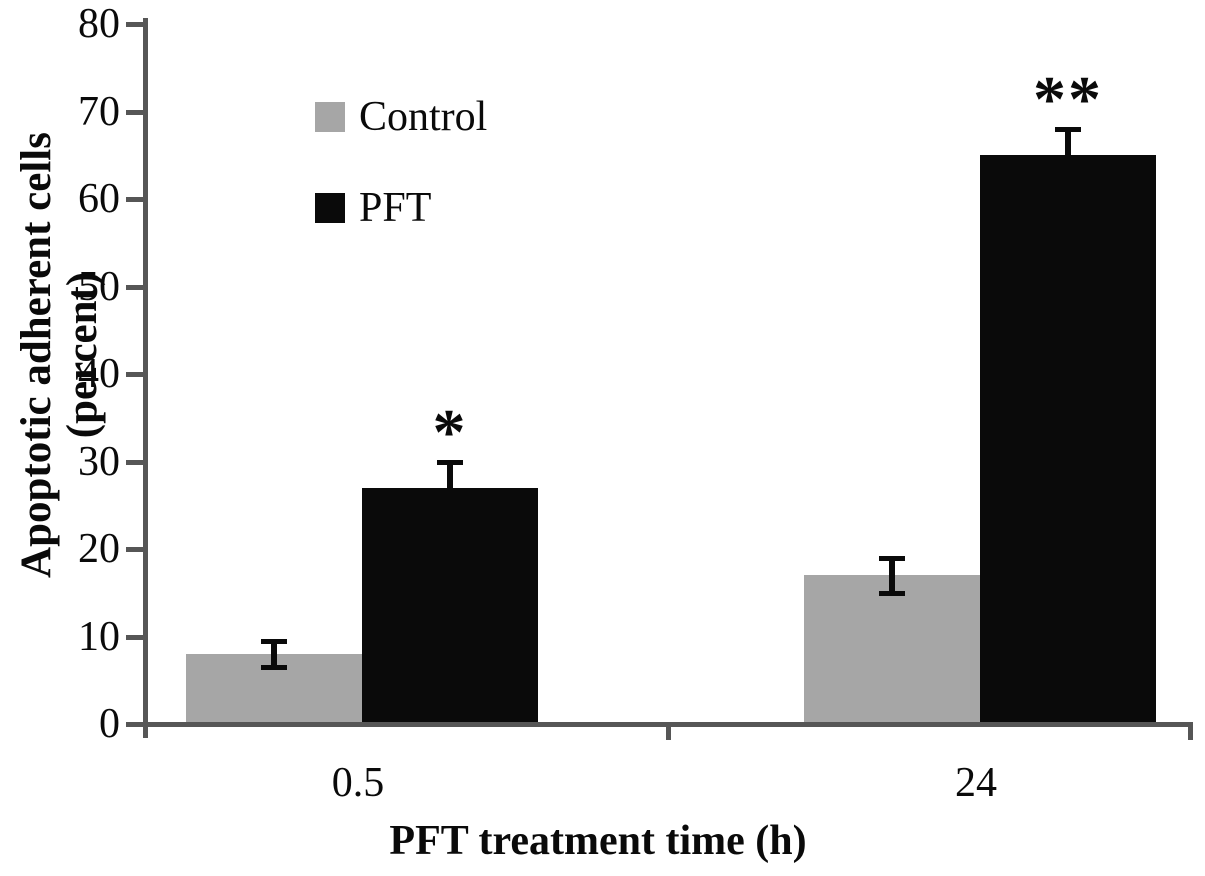 This screenshot has width=1205, height=876. I want to click on y-tick-label-50: 50, so click(99, 286).